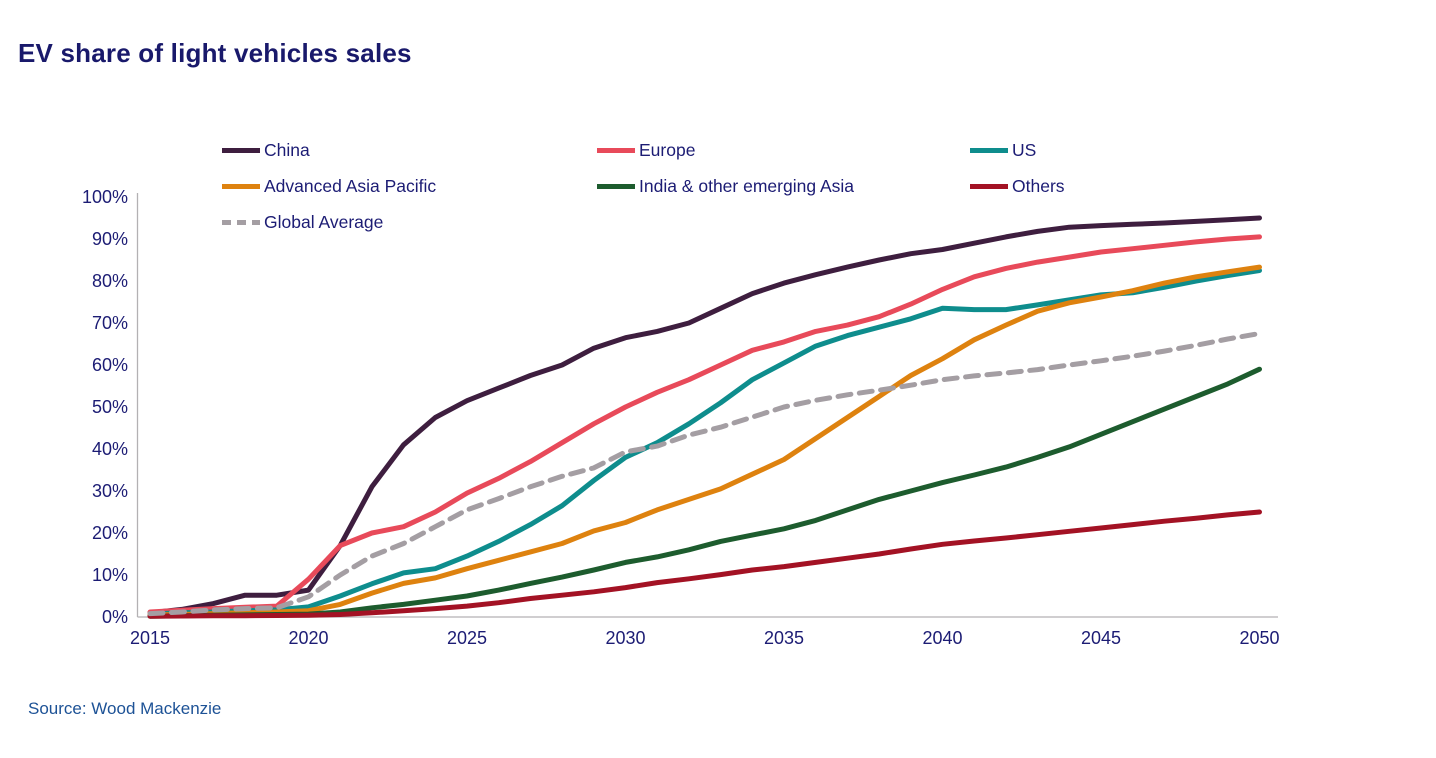 The width and height of the screenshot is (1436, 758). What do you see at coordinates (110, 575) in the screenshot?
I see `y-tick-label: 10%` at bounding box center [110, 575].